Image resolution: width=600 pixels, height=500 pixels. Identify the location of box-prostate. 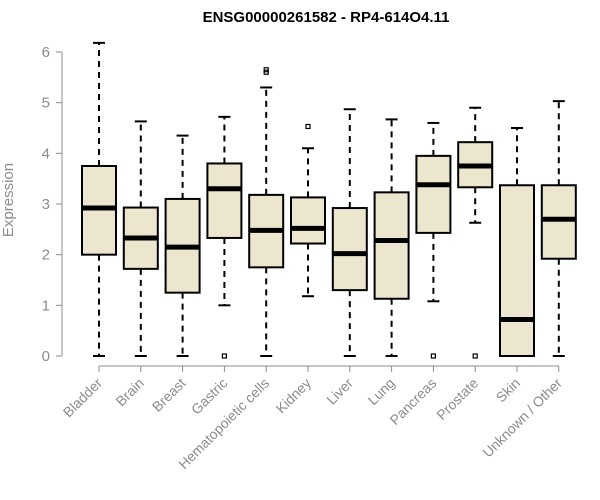
(475, 232).